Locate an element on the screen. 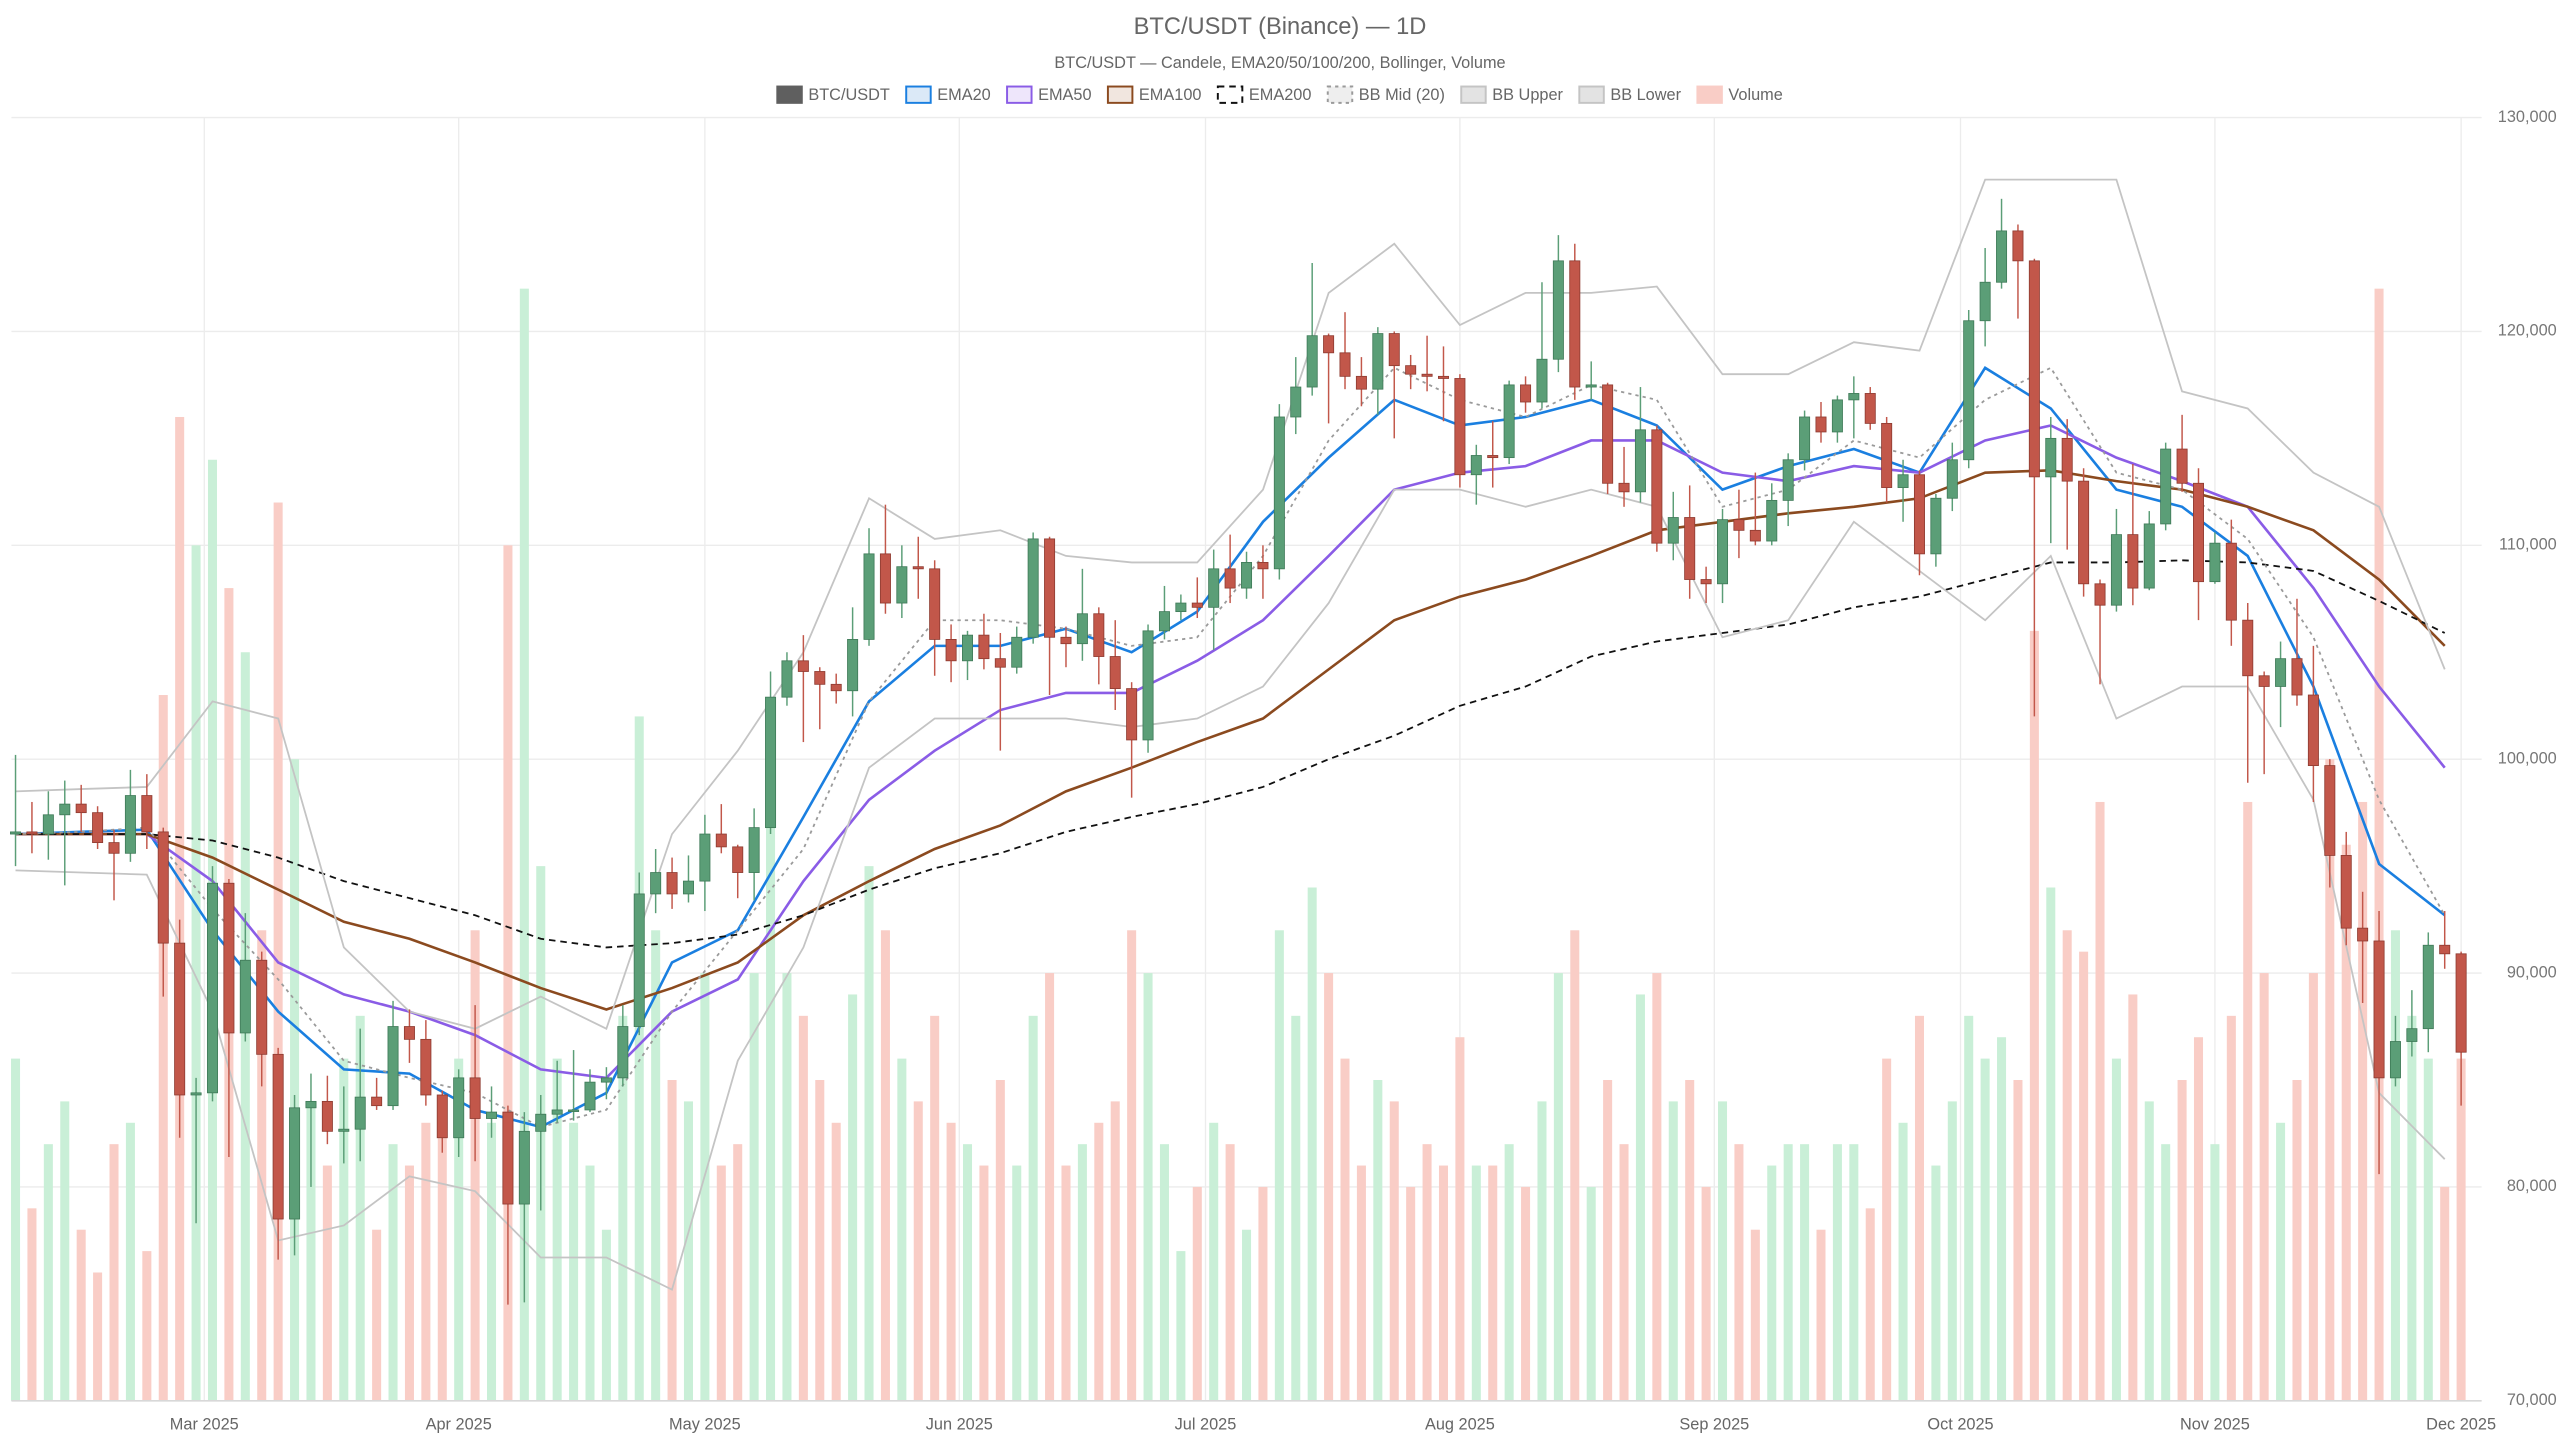 The width and height of the screenshot is (2560, 1440). legend-item: EMA100 is located at coordinates (1154, 94).